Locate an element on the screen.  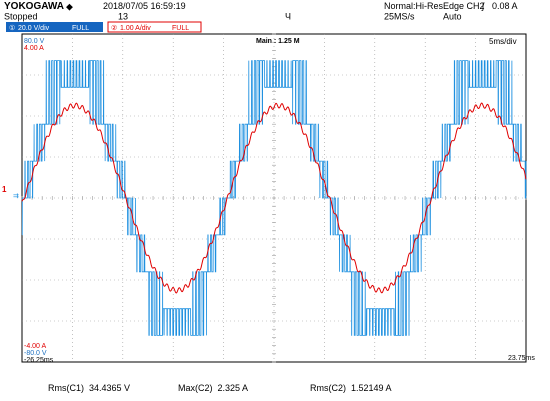
brand-diamond-icon: ◆ is located at coordinates (69, 7).